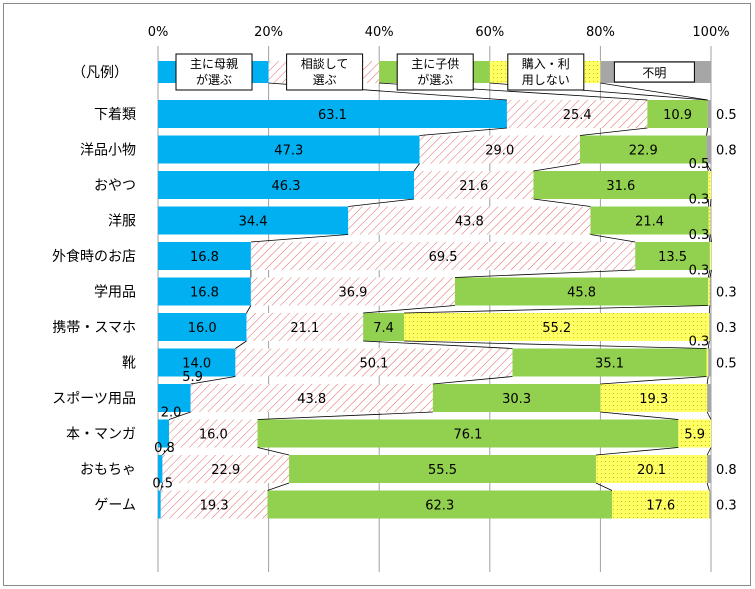 The height and width of the screenshot is (589, 755). What do you see at coordinates (352, 293) in the screenshot?
I see `data-label: 36.9` at bounding box center [352, 293].